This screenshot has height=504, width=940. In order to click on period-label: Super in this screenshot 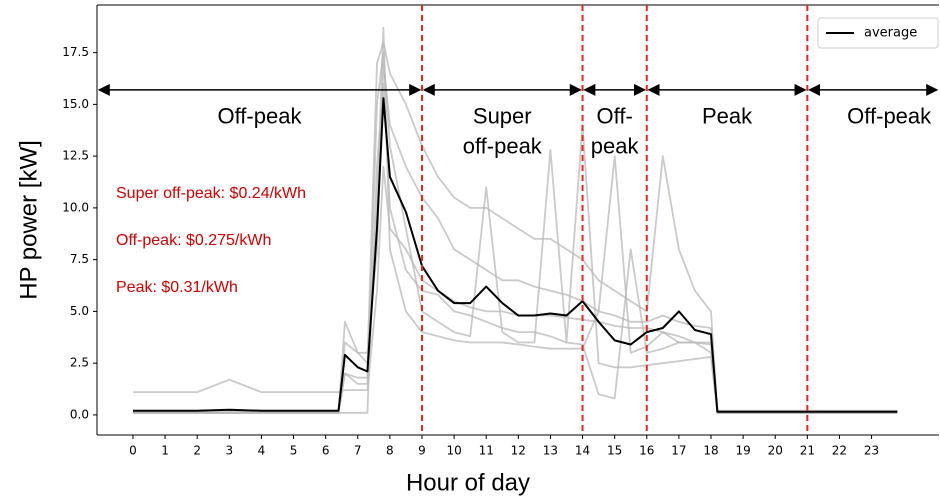, I will do `click(502, 116)`.